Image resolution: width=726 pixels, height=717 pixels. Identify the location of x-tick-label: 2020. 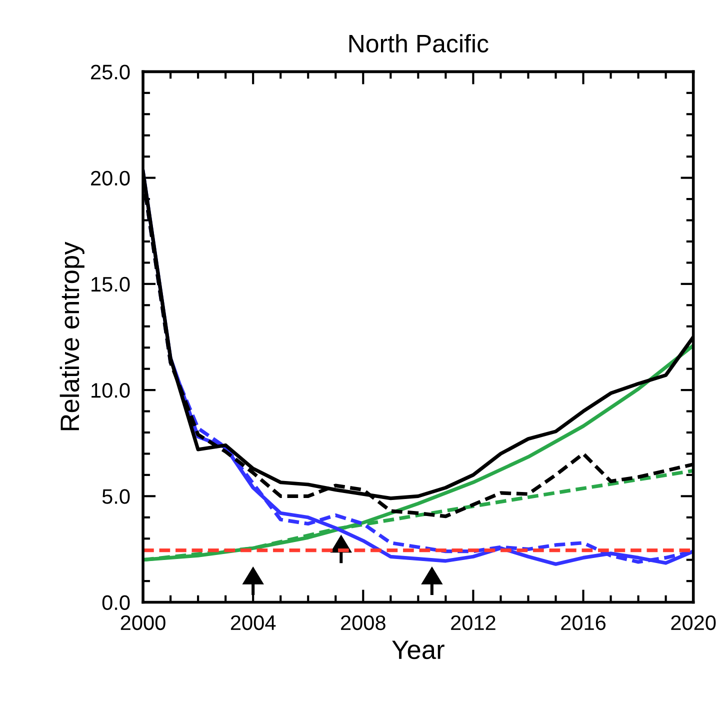
(693, 622).